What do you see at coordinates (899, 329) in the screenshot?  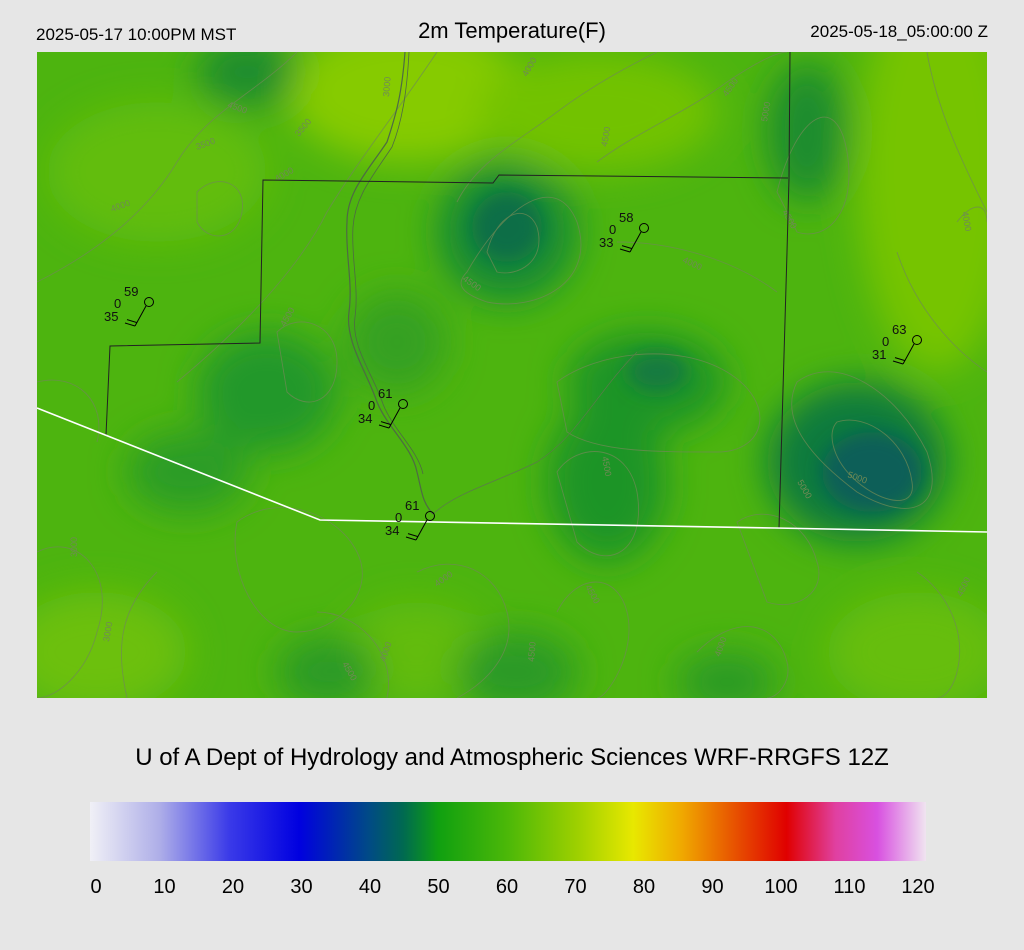 I see `station-temperature: 63` at bounding box center [899, 329].